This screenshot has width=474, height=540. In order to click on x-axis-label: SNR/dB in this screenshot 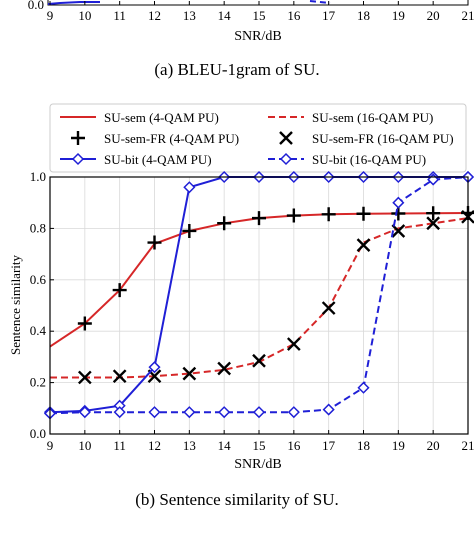, I will do `click(257, 464)`.